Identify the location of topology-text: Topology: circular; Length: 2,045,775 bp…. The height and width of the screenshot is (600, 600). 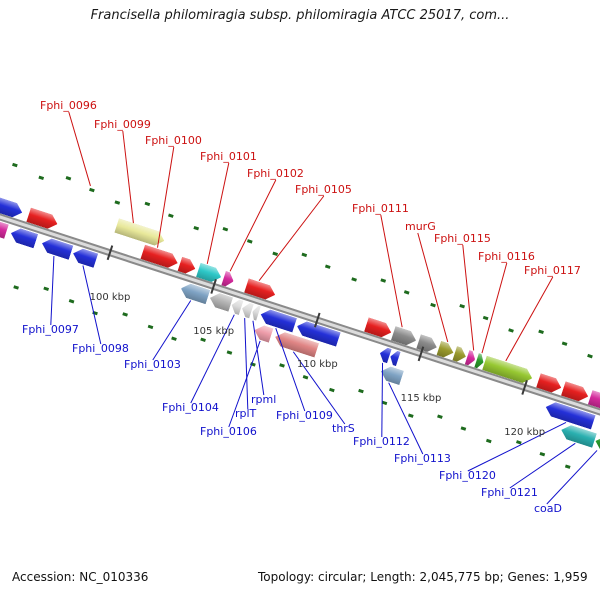
(423, 577).